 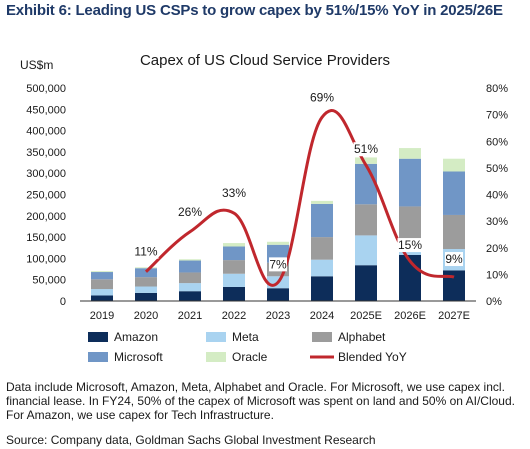 What do you see at coordinates (362, 337) in the screenshot?
I see `legend-label: Alphabet` at bounding box center [362, 337].